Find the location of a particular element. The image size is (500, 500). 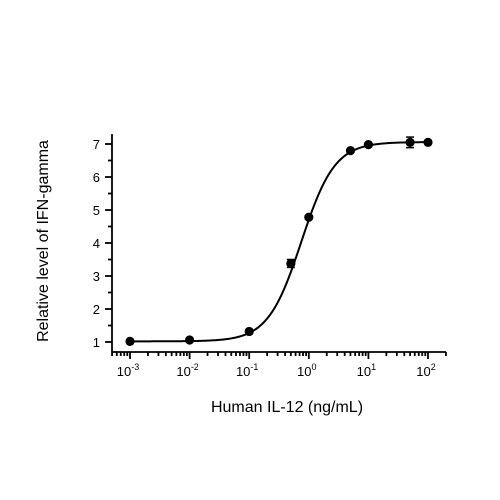

x-axis-title: Human IL-12 (ng/mL) is located at coordinates (287, 407).